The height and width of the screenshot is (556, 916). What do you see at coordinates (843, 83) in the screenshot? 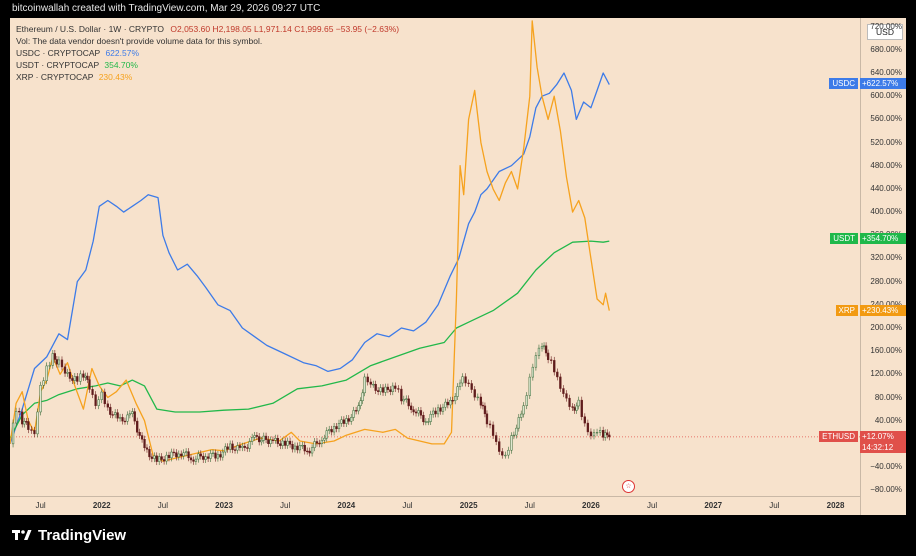
I see `price-tag-label: USDC` at bounding box center [843, 83].